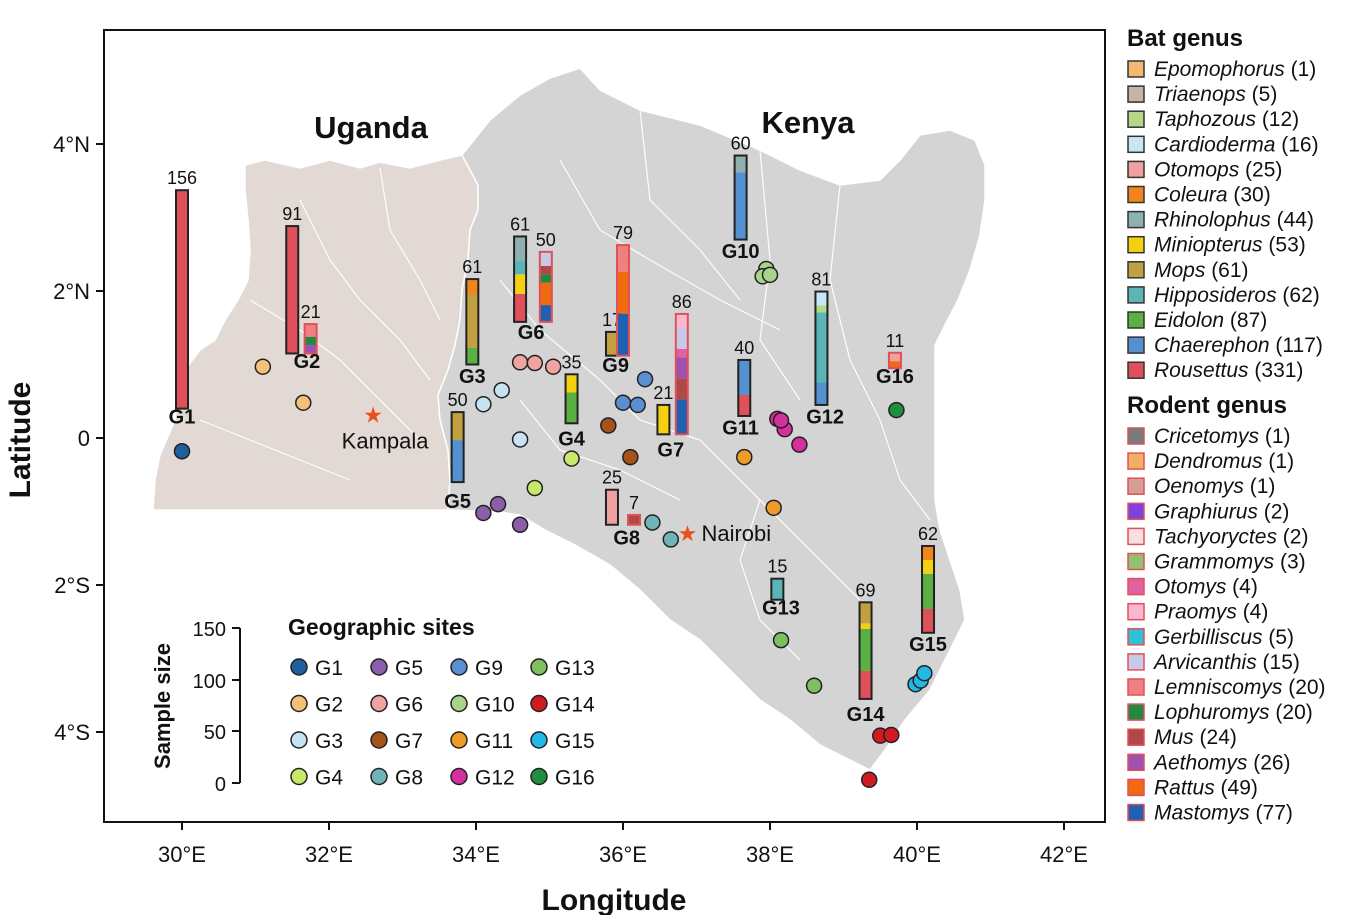  I want to click on x-axis-title: Longitude, so click(614, 899).